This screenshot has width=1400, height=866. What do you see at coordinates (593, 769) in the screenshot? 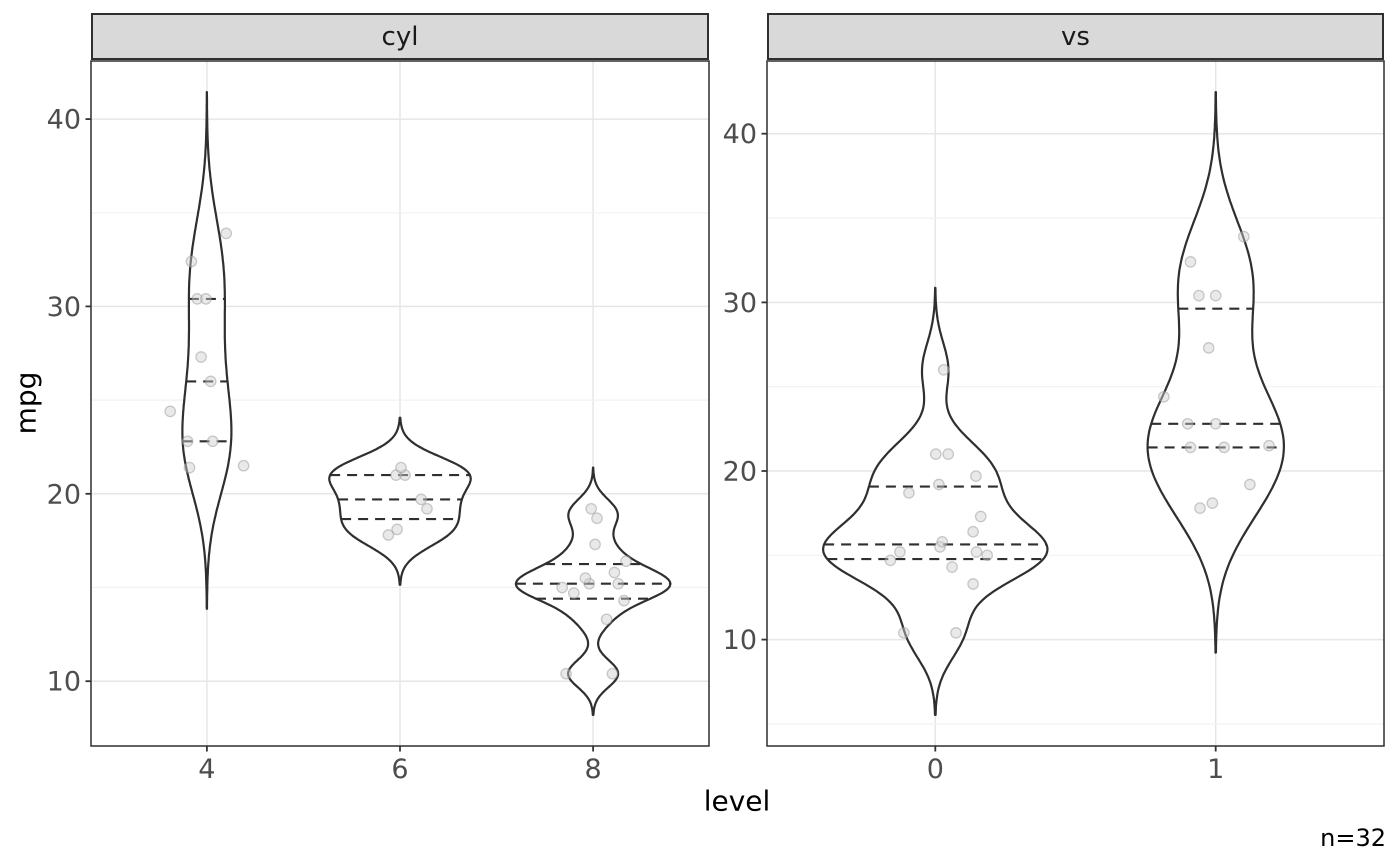
I see `x-tick-label: 8` at bounding box center [593, 769].